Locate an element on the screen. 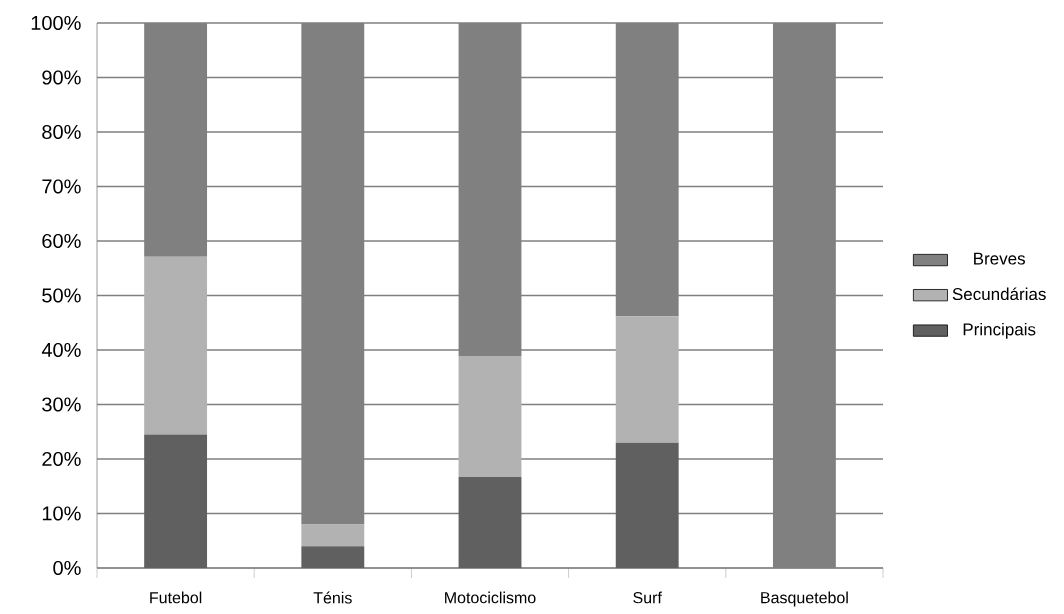 The height and width of the screenshot is (614, 1064). y-tick-label: 80% is located at coordinates (61, 132).